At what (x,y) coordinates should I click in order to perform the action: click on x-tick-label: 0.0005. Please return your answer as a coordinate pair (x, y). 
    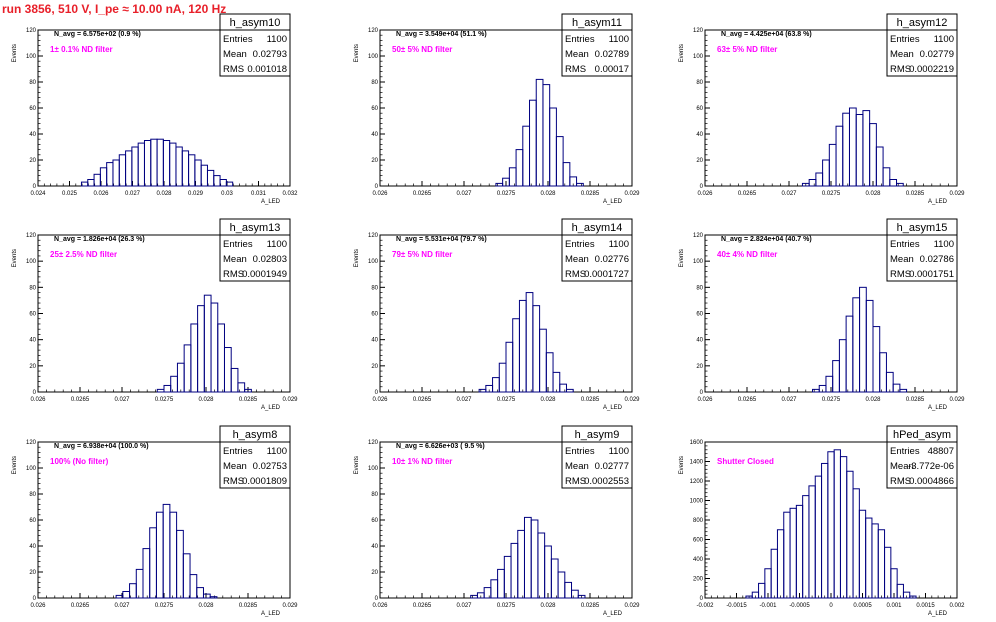
    Looking at the image, I should click on (862, 606).